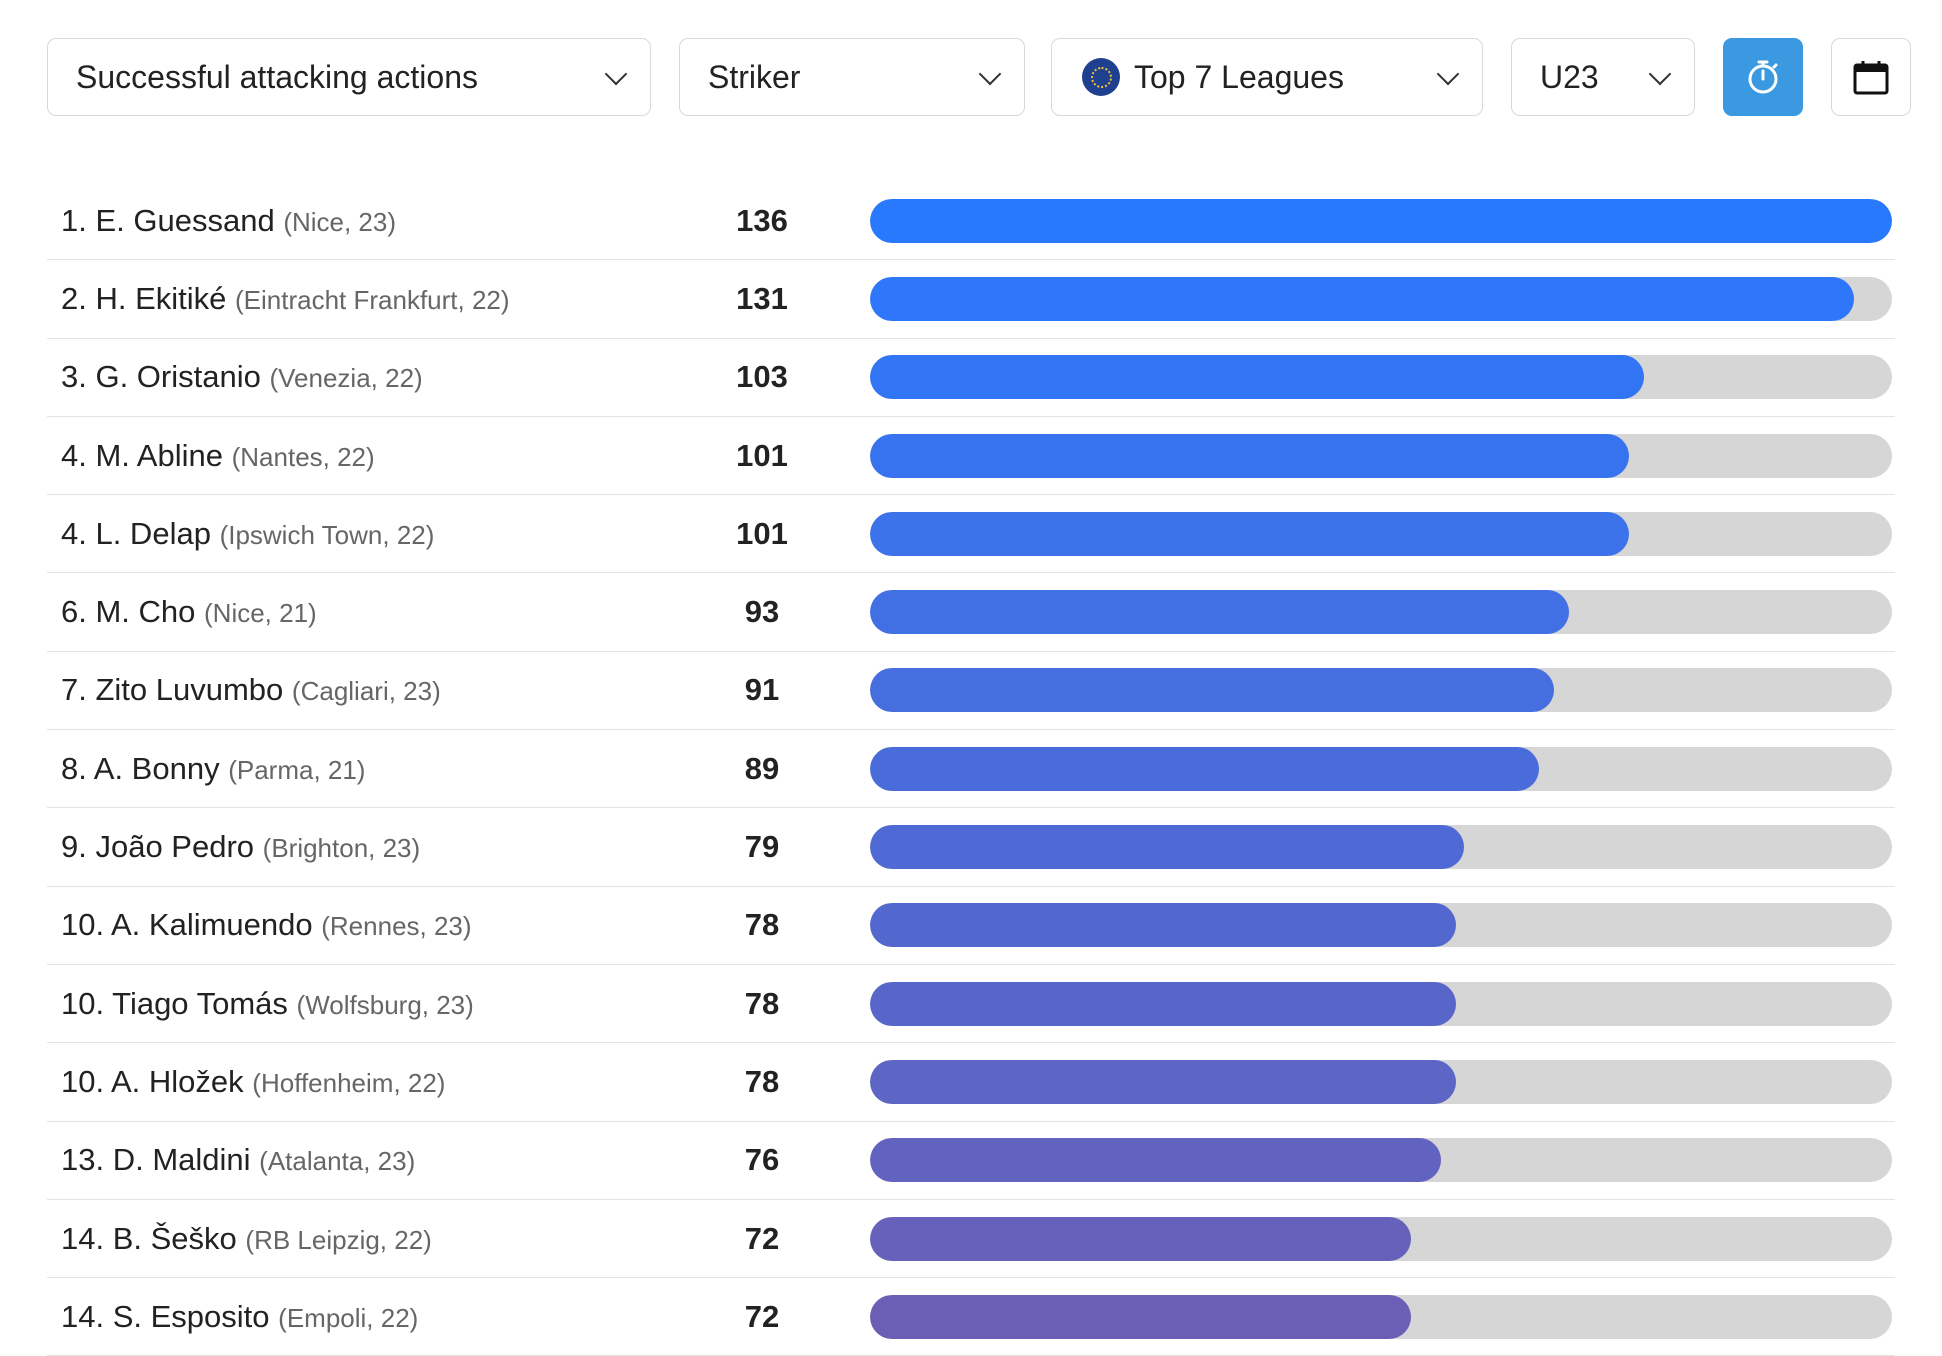  I want to click on table-row: 4. M. Abline (Nantes, 22) 101, so click(971, 456).